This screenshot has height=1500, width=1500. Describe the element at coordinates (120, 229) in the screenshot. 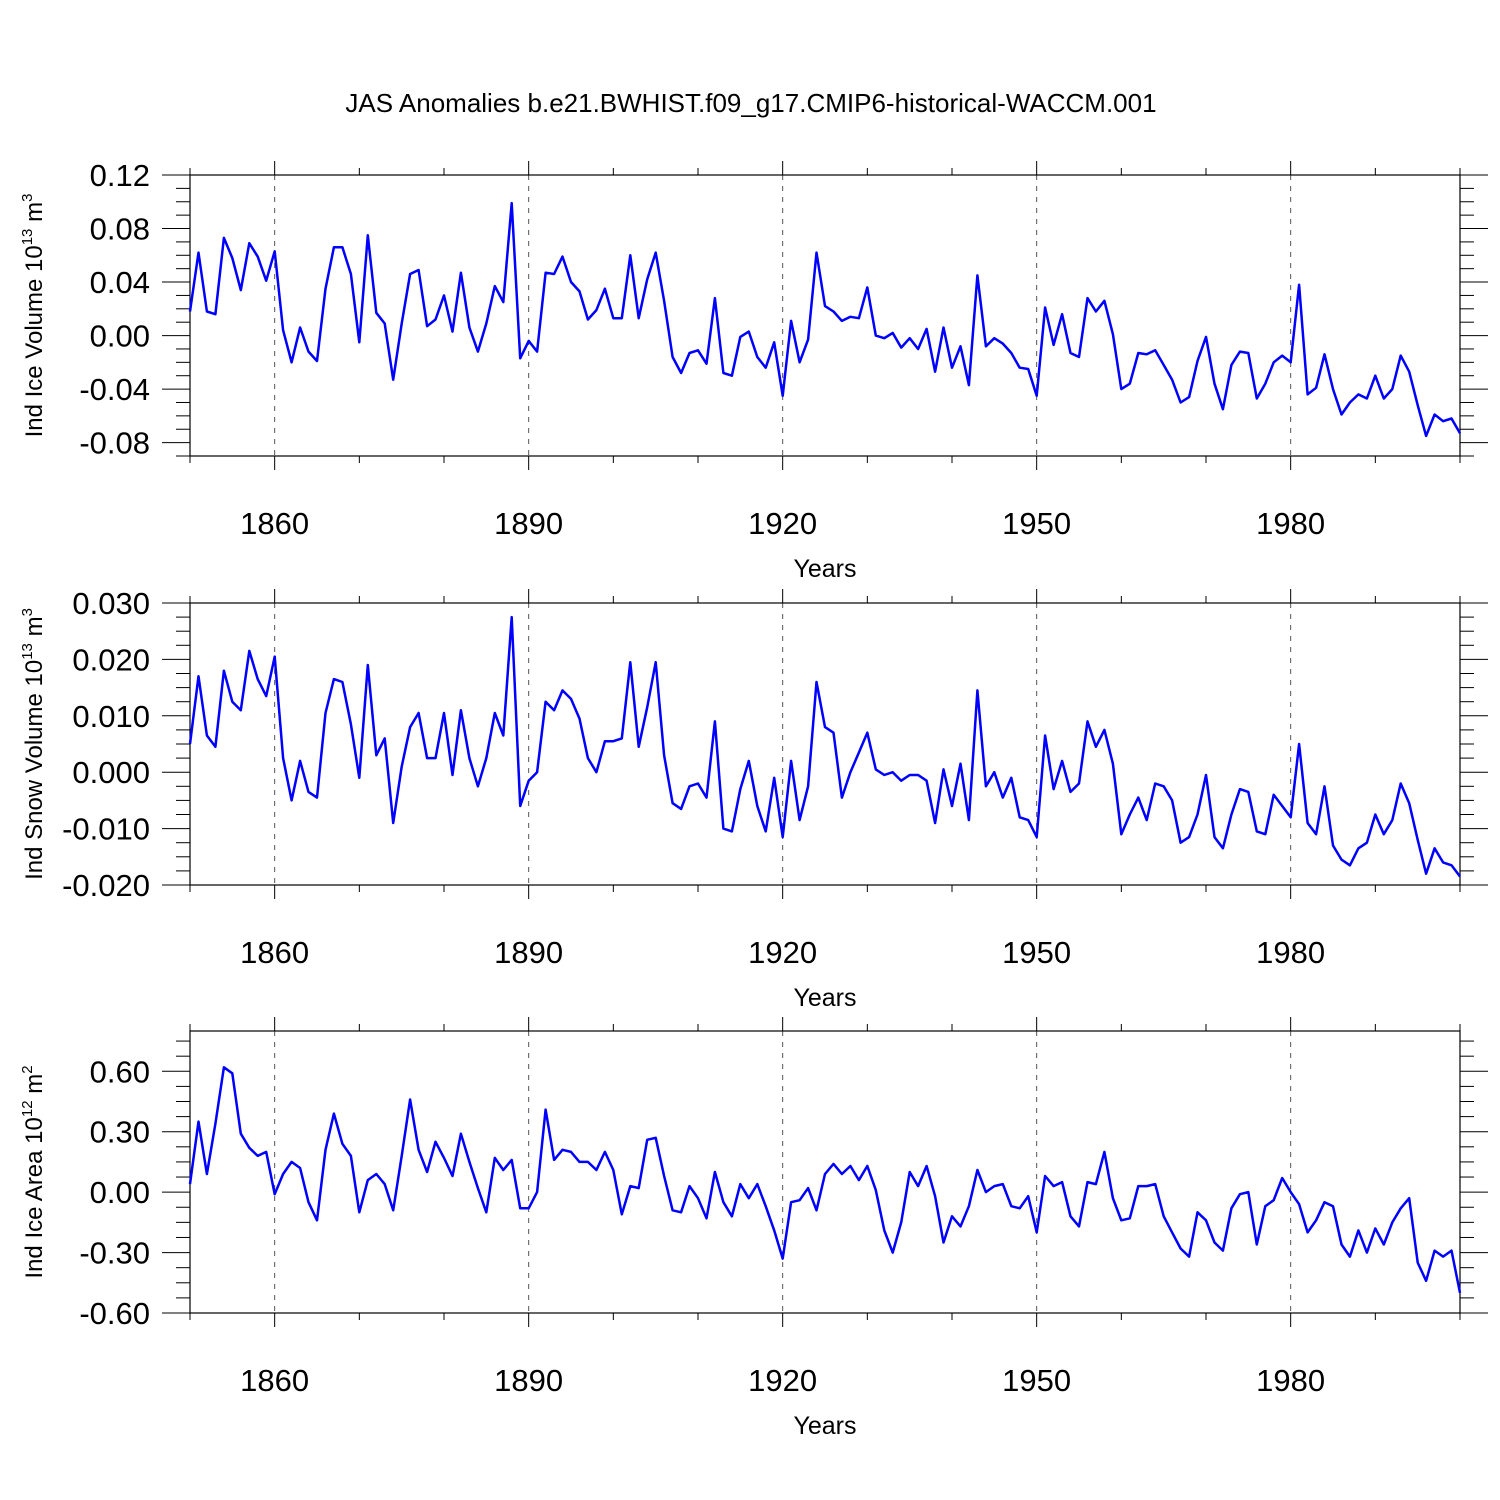

I see `y-tick-label: 0.08` at that location.